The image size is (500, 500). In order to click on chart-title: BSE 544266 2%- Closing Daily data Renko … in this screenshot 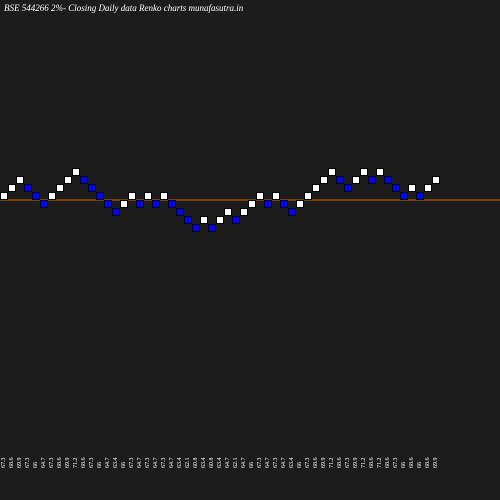, I will do `click(124, 8)`.